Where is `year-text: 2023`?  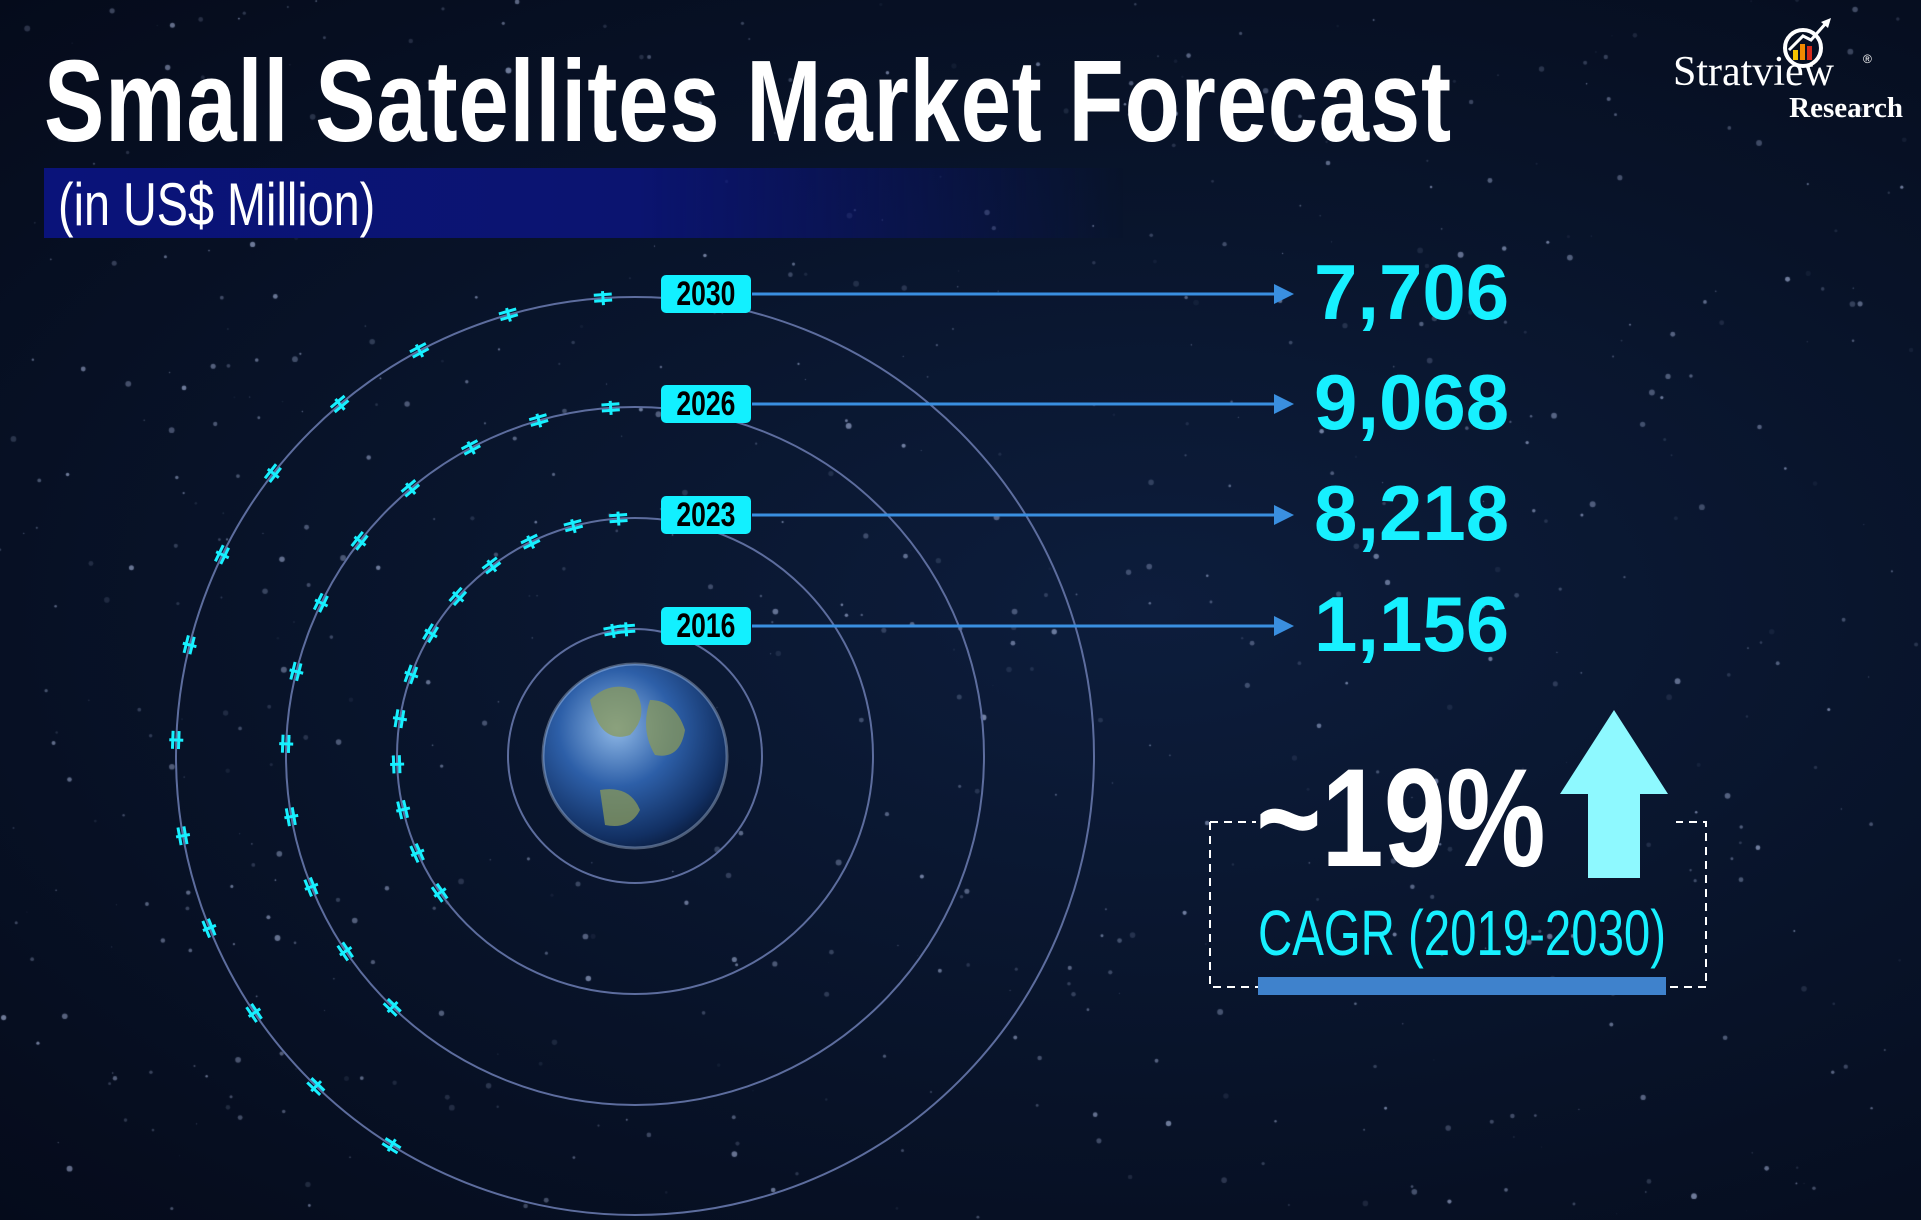
year-text: 2023 is located at coordinates (706, 515).